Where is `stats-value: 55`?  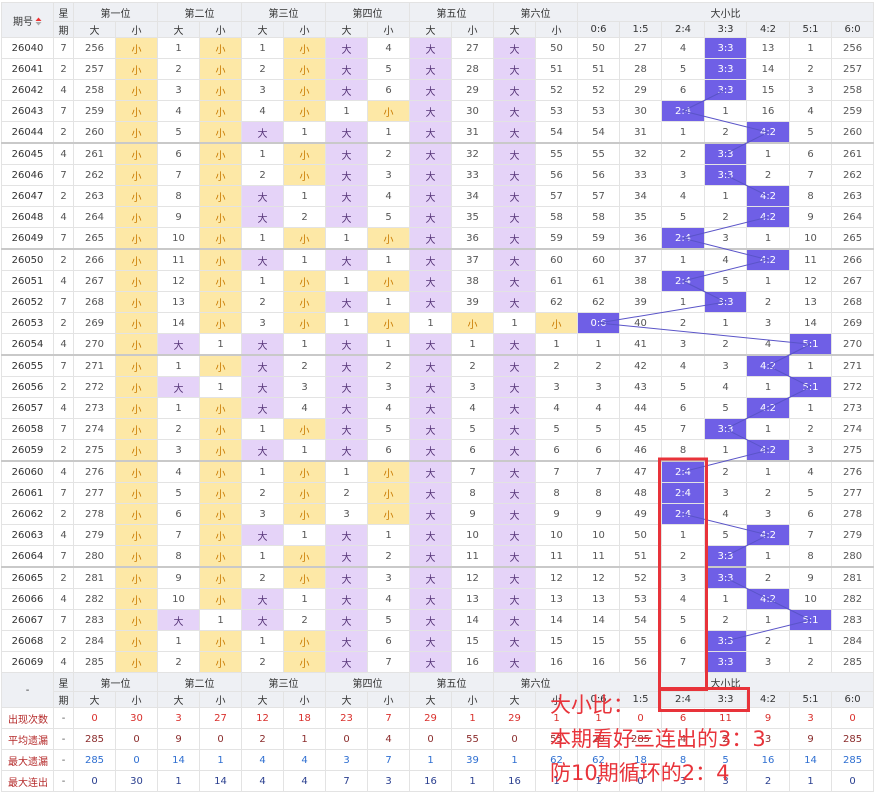 stats-value: 55 is located at coordinates (556, 739).